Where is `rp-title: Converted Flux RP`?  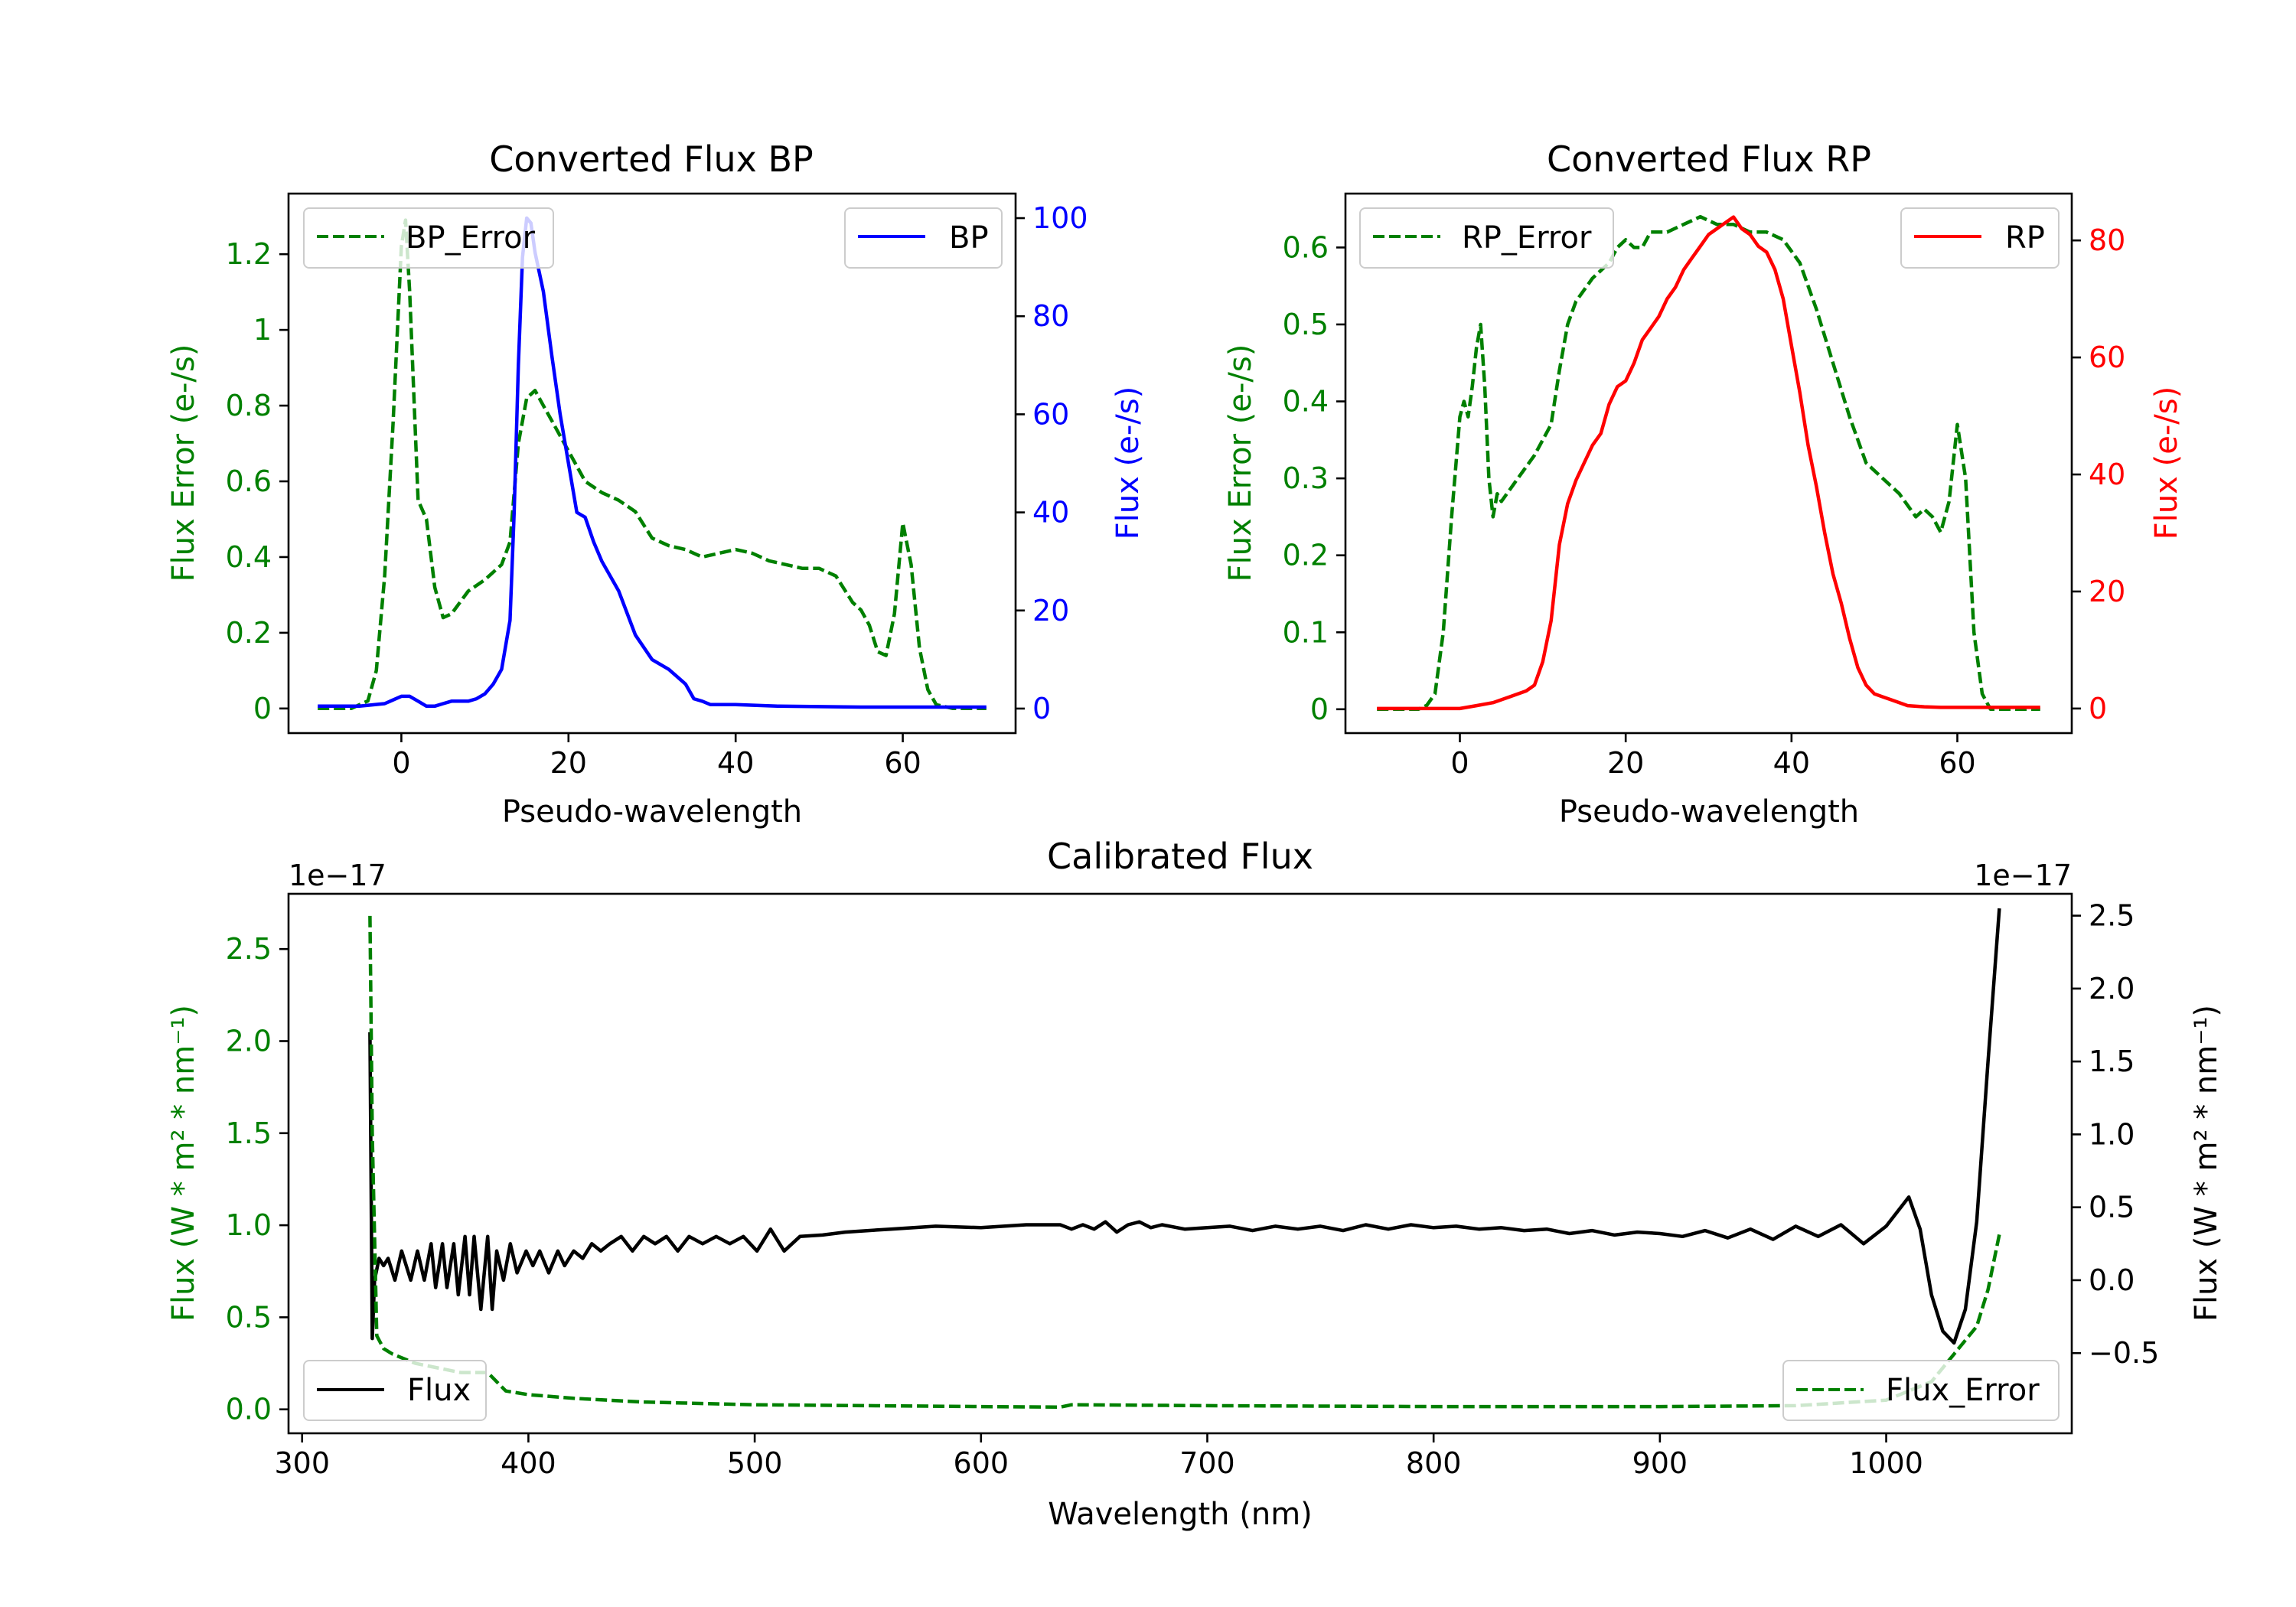
rp-title: Converted Flux RP is located at coordinates (1709, 159).